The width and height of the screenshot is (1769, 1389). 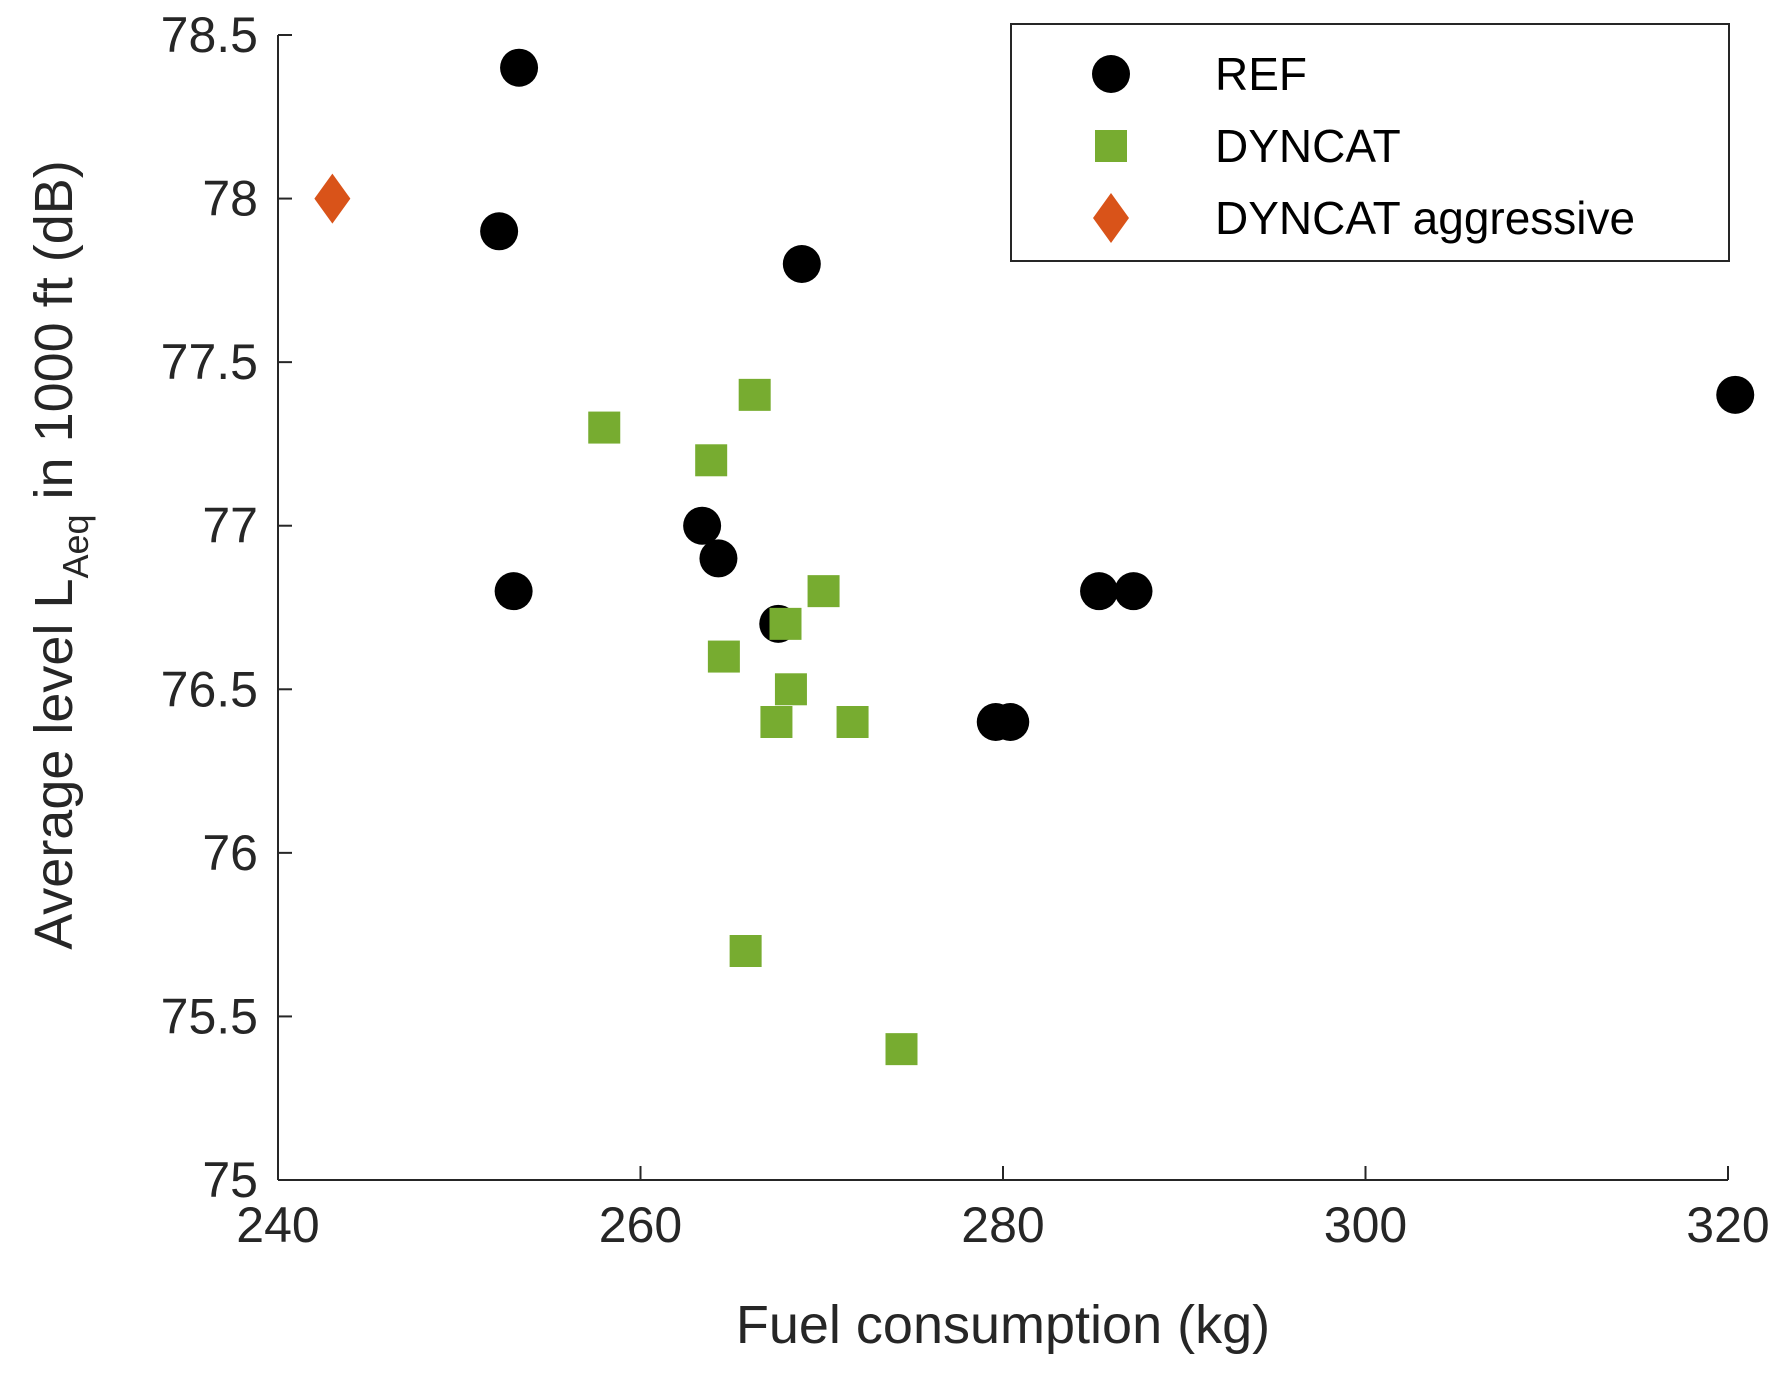 What do you see at coordinates (209, 689) in the screenshot?
I see `y-tick-label: 76.5` at bounding box center [209, 689].